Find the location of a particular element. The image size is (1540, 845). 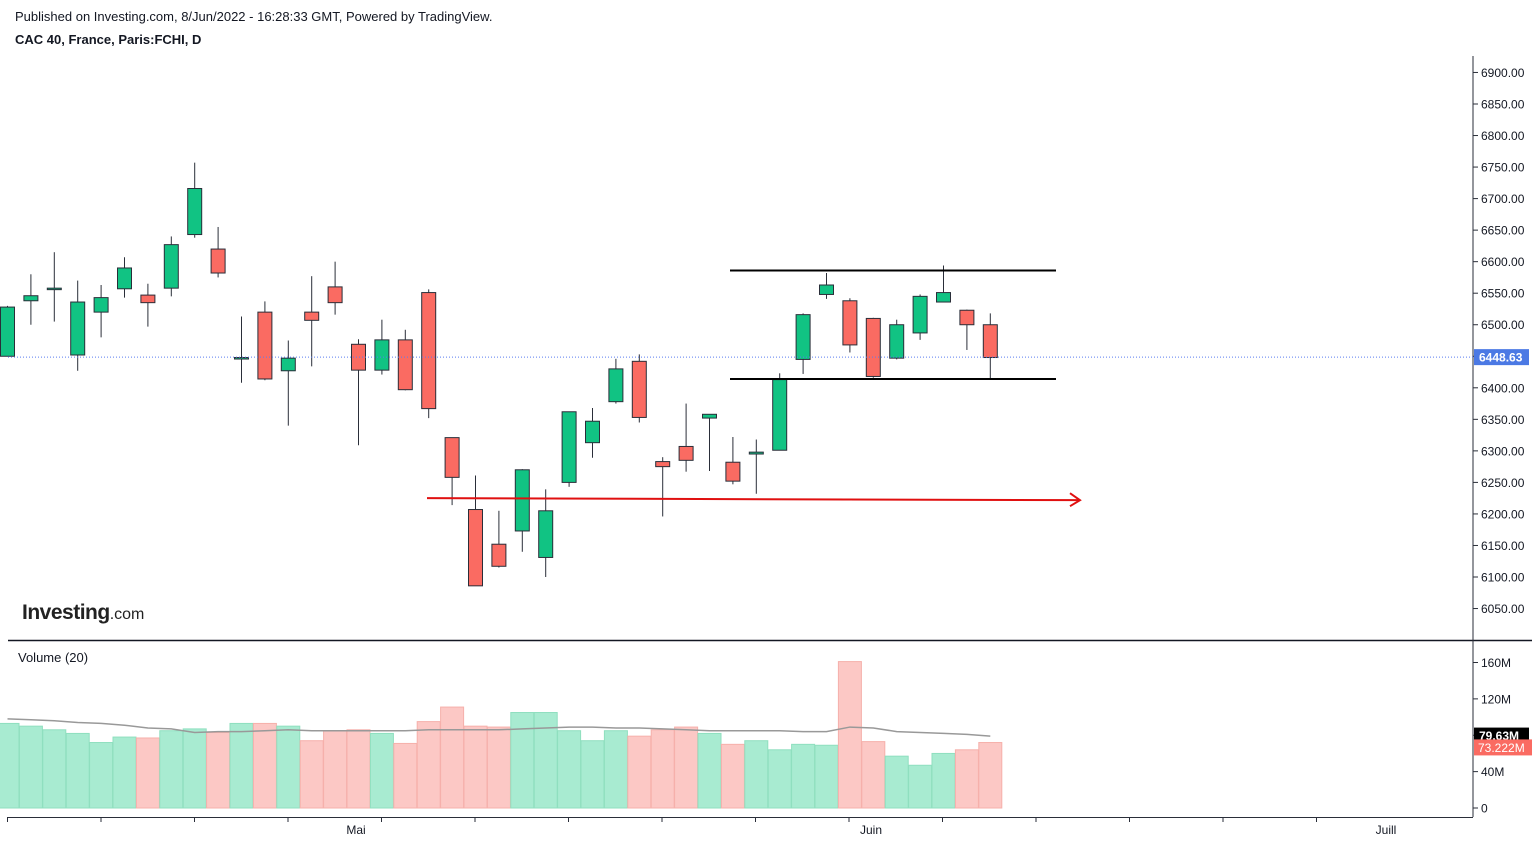

price-tick-label: 6550.00 is located at coordinates (1503, 294).